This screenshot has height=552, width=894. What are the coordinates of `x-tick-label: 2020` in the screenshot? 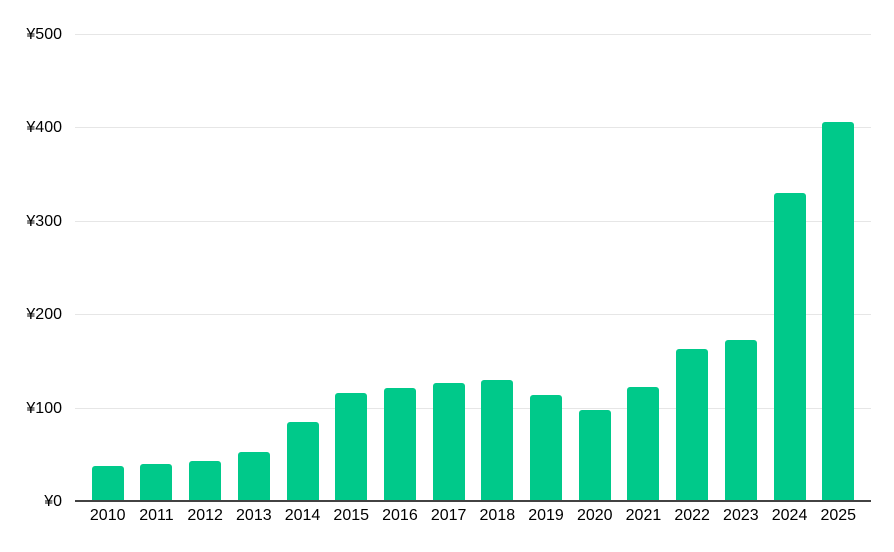 It's located at (594, 515).